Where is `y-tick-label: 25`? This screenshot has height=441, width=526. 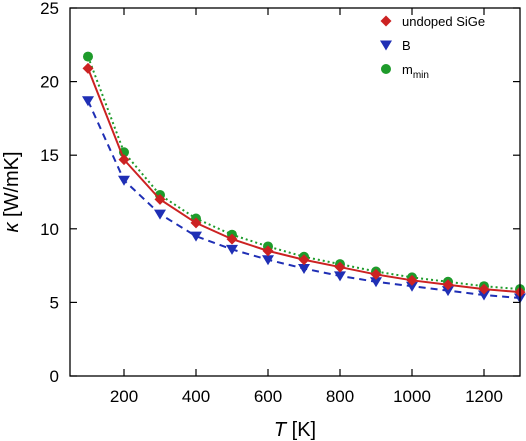
y-tick-label: 25 is located at coordinates (49, 9).